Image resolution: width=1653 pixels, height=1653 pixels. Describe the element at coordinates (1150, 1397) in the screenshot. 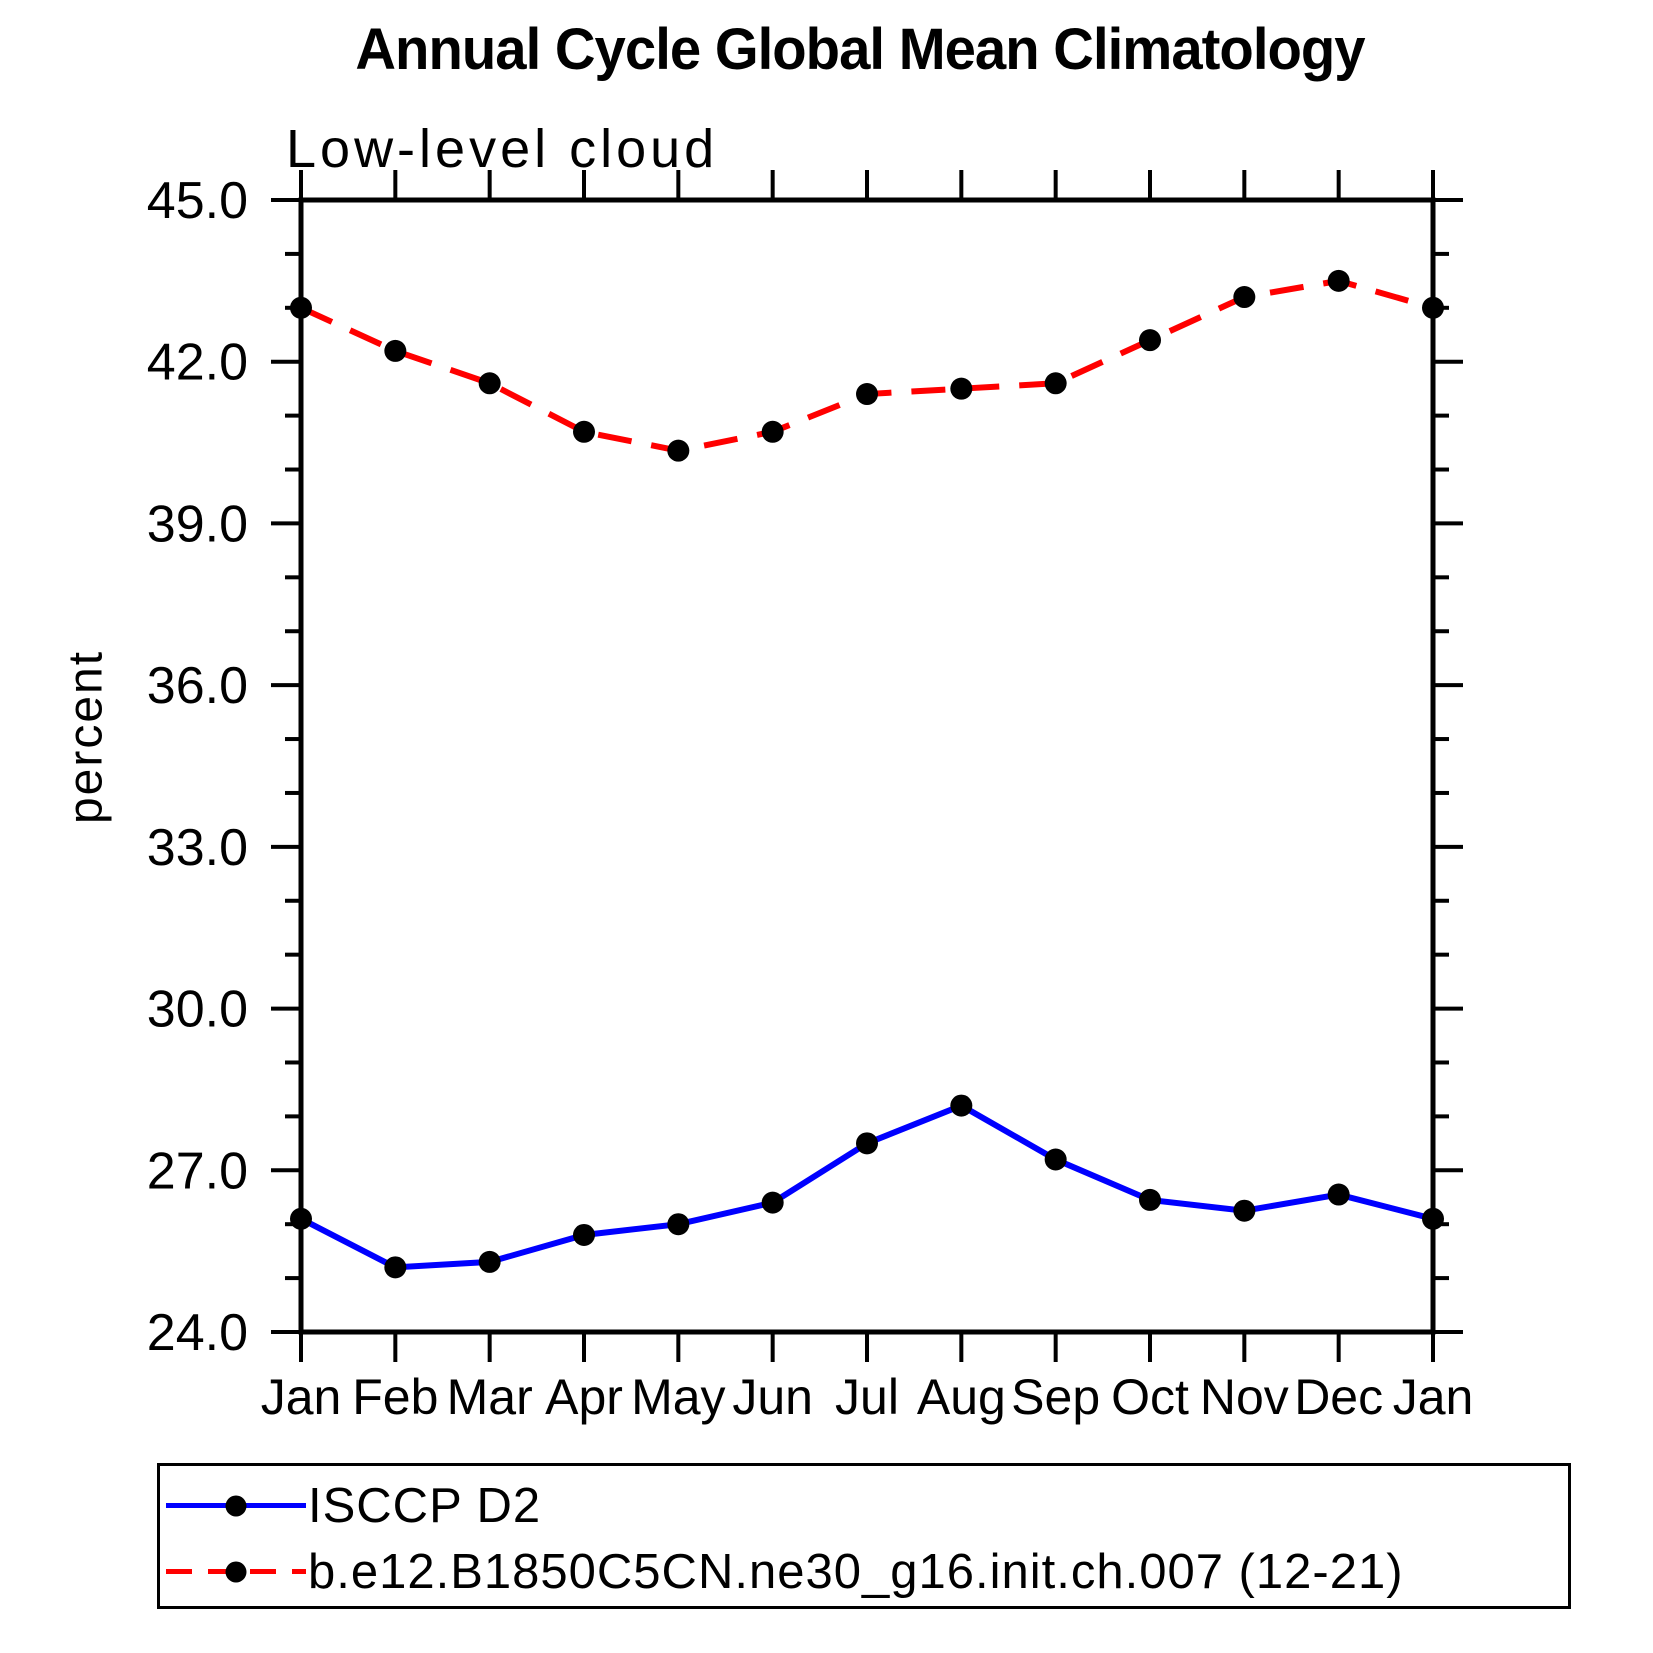

I see `x-tick-label: Oct` at that location.